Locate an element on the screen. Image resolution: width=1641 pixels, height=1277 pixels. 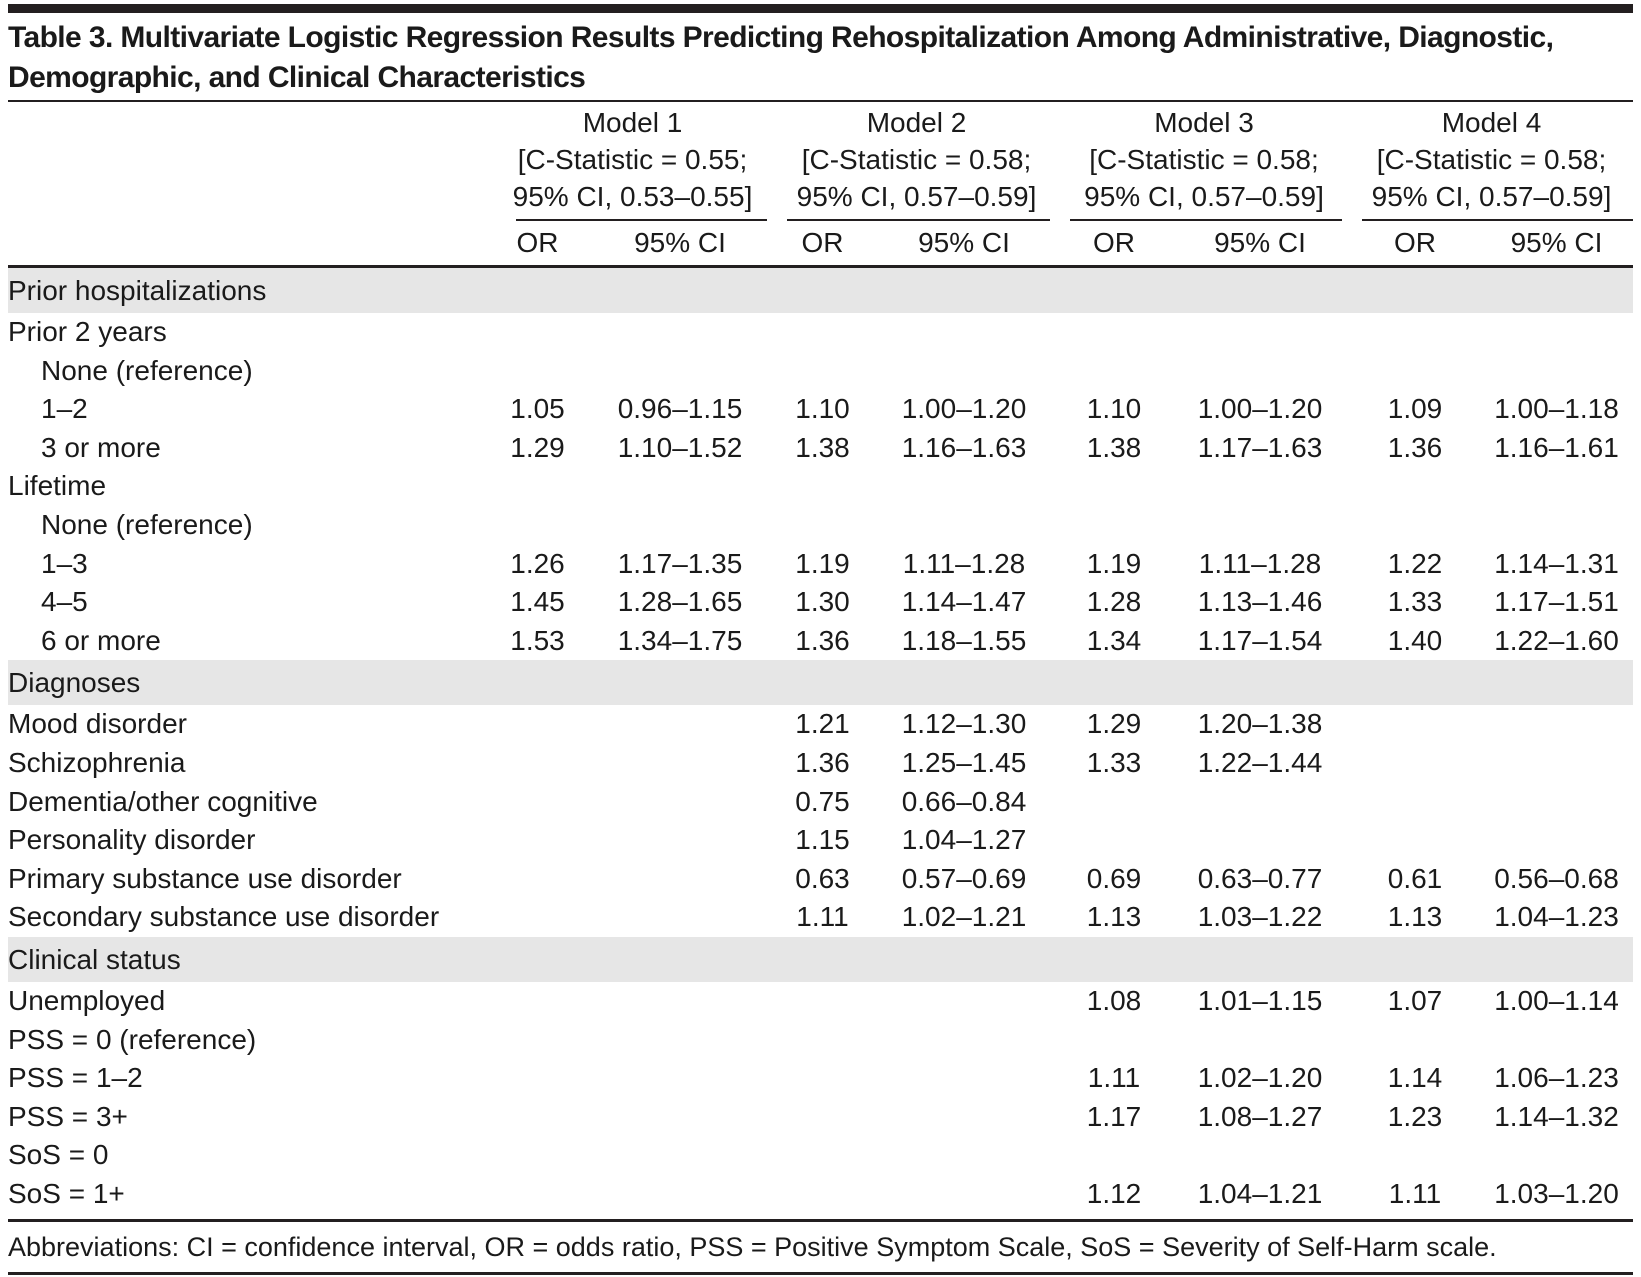
model-3-ci-value: 1.22–1.44 is located at coordinates (1260, 762).